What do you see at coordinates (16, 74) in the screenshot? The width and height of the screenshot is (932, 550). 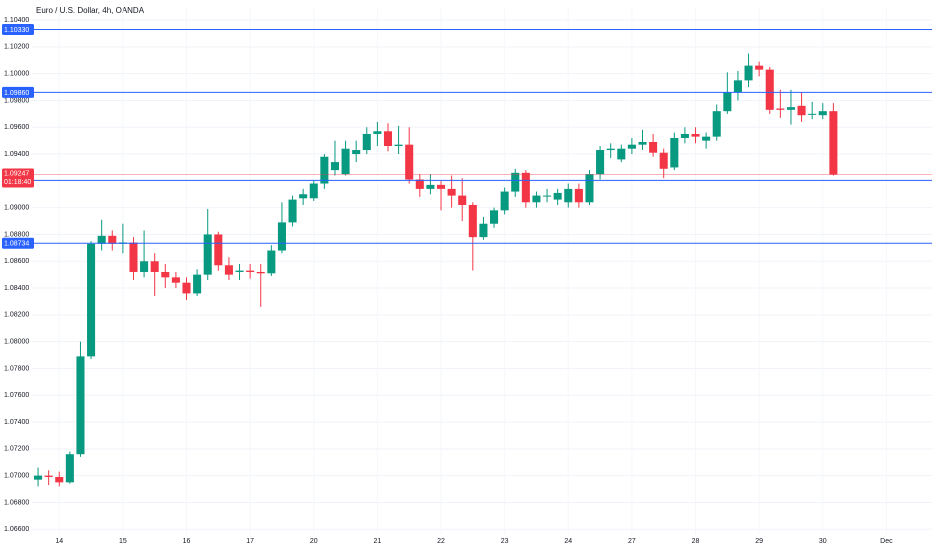 I see `y-tick-label: 1.10000` at bounding box center [16, 74].